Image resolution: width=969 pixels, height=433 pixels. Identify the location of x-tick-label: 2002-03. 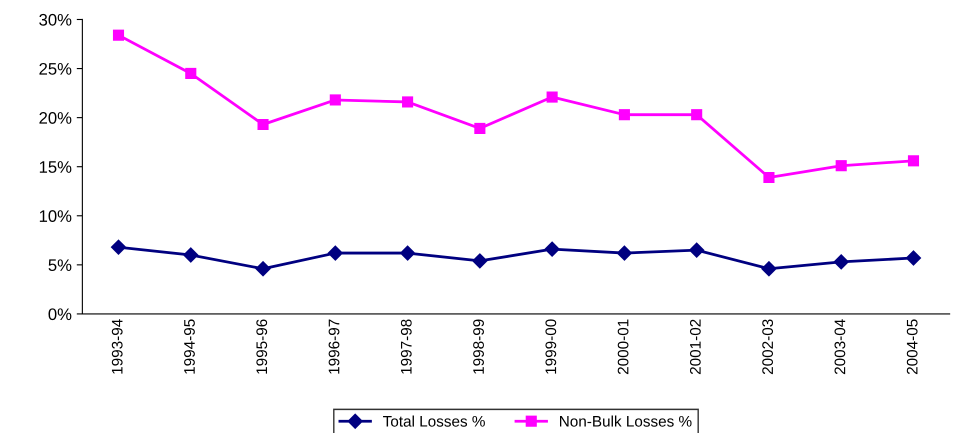
(768, 346).